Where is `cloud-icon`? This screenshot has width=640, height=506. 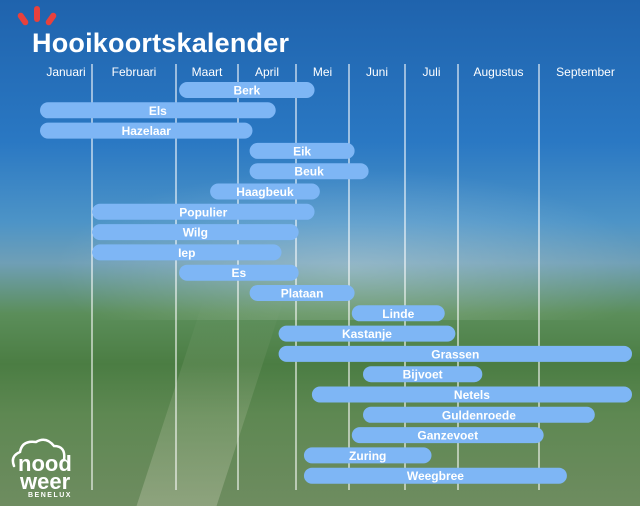
cloud-icon is located at coordinates (38, 453).